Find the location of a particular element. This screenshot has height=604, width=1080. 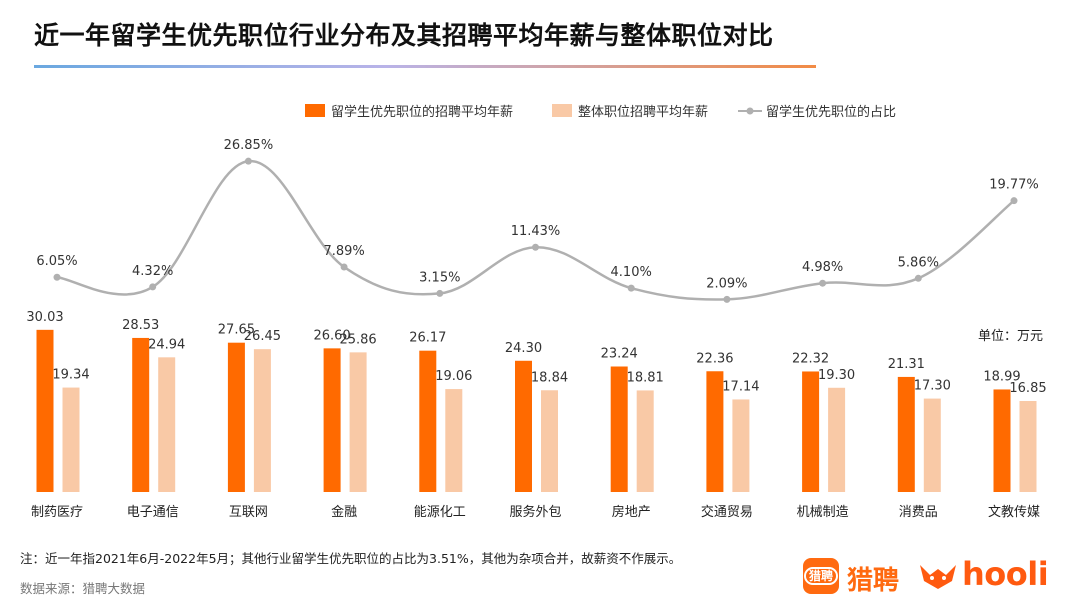

value-label-s1-0: 30.03 is located at coordinates (44, 317).